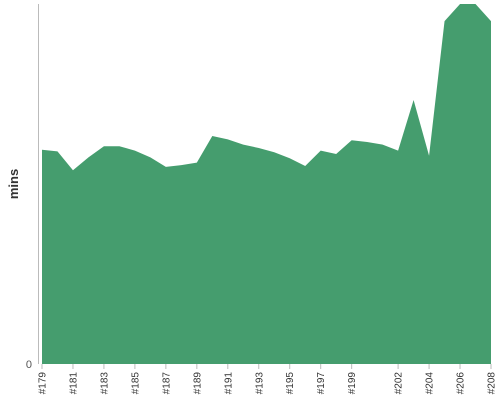 Image resolution: width=500 pixels, height=400 pixels. What do you see at coordinates (13, 184) in the screenshot?
I see `y-axis-label: mins` at bounding box center [13, 184].